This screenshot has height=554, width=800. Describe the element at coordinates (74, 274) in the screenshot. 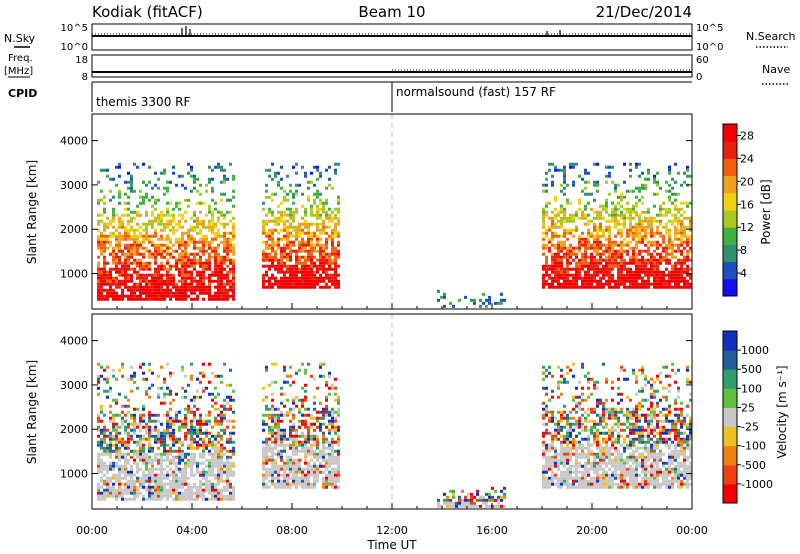

I see `y-tick-label: 1000` at that location.